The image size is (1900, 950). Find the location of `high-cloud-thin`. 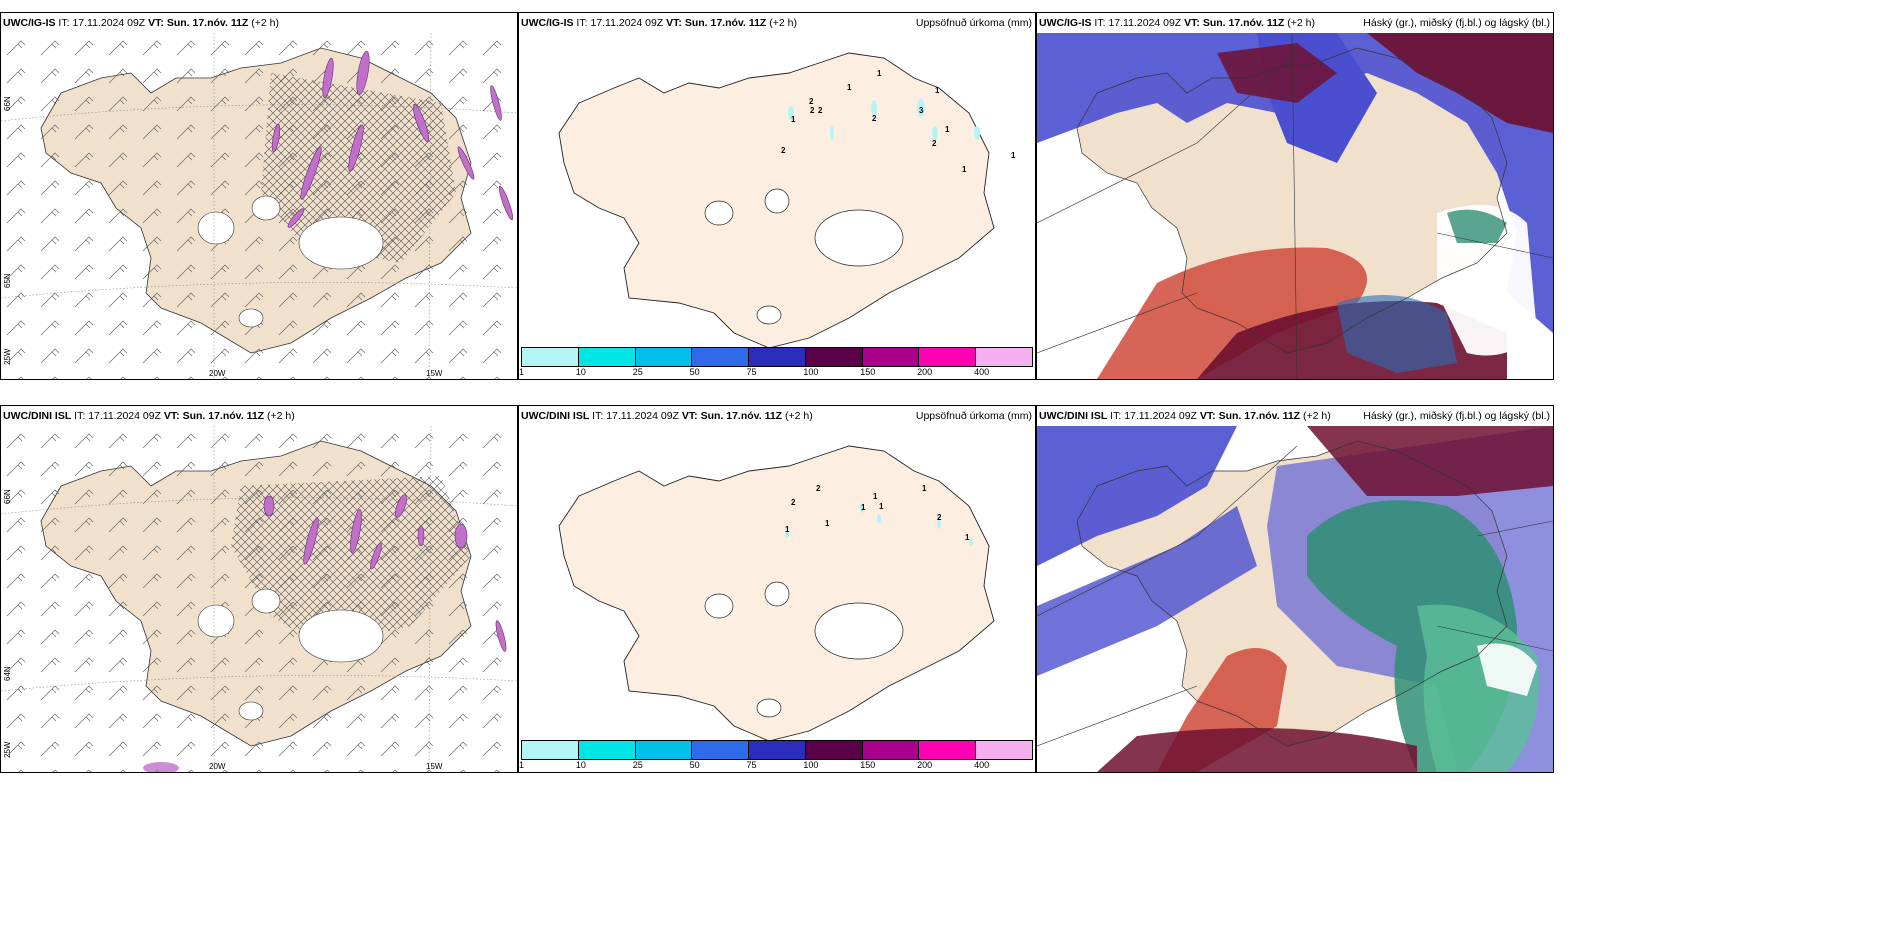

high-cloud-thin is located at coordinates (1232, 313).